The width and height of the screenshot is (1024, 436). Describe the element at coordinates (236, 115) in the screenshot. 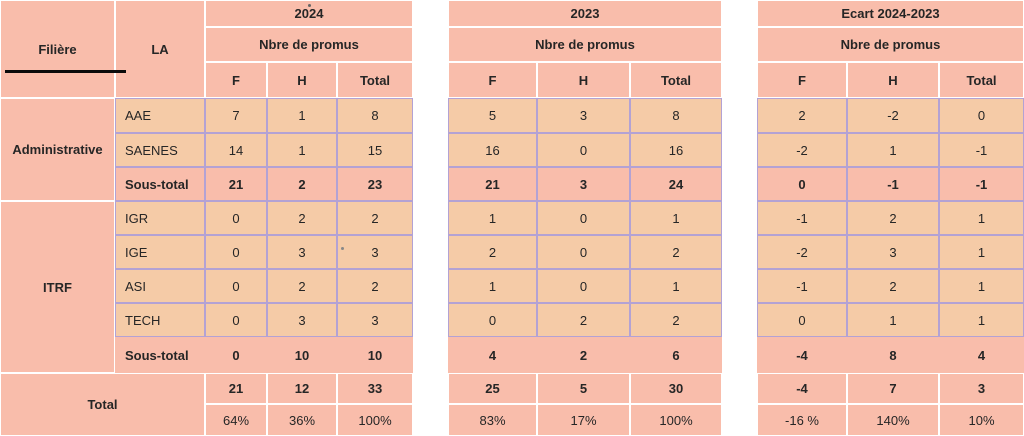

I see `table-cell: 7` at that location.